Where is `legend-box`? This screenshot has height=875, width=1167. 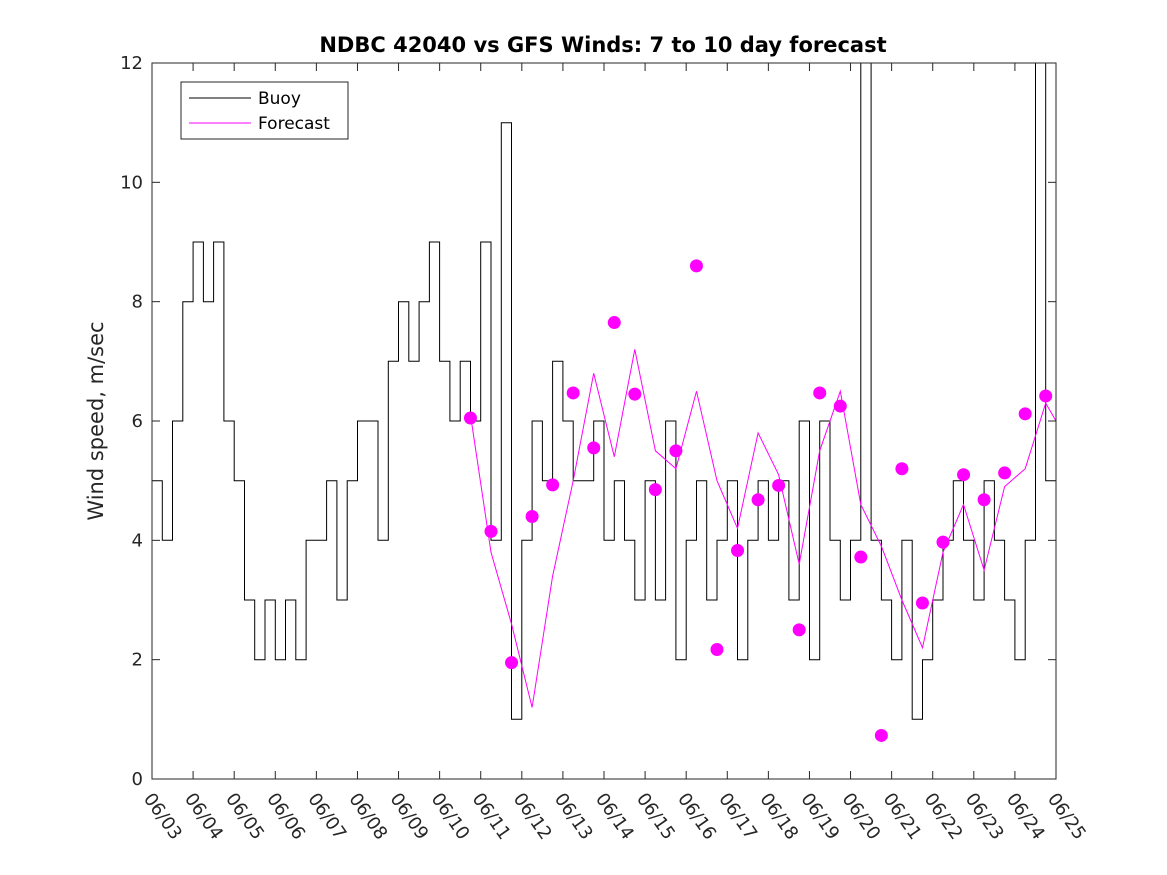
legend-box is located at coordinates (264, 110).